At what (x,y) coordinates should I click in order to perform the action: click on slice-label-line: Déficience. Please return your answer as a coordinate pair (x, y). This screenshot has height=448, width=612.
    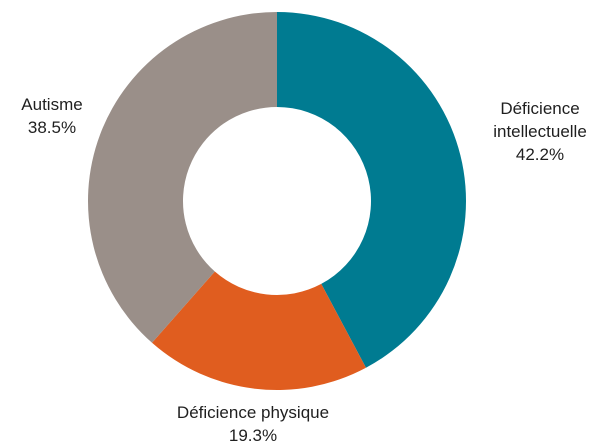
    Looking at the image, I should click on (539, 108).